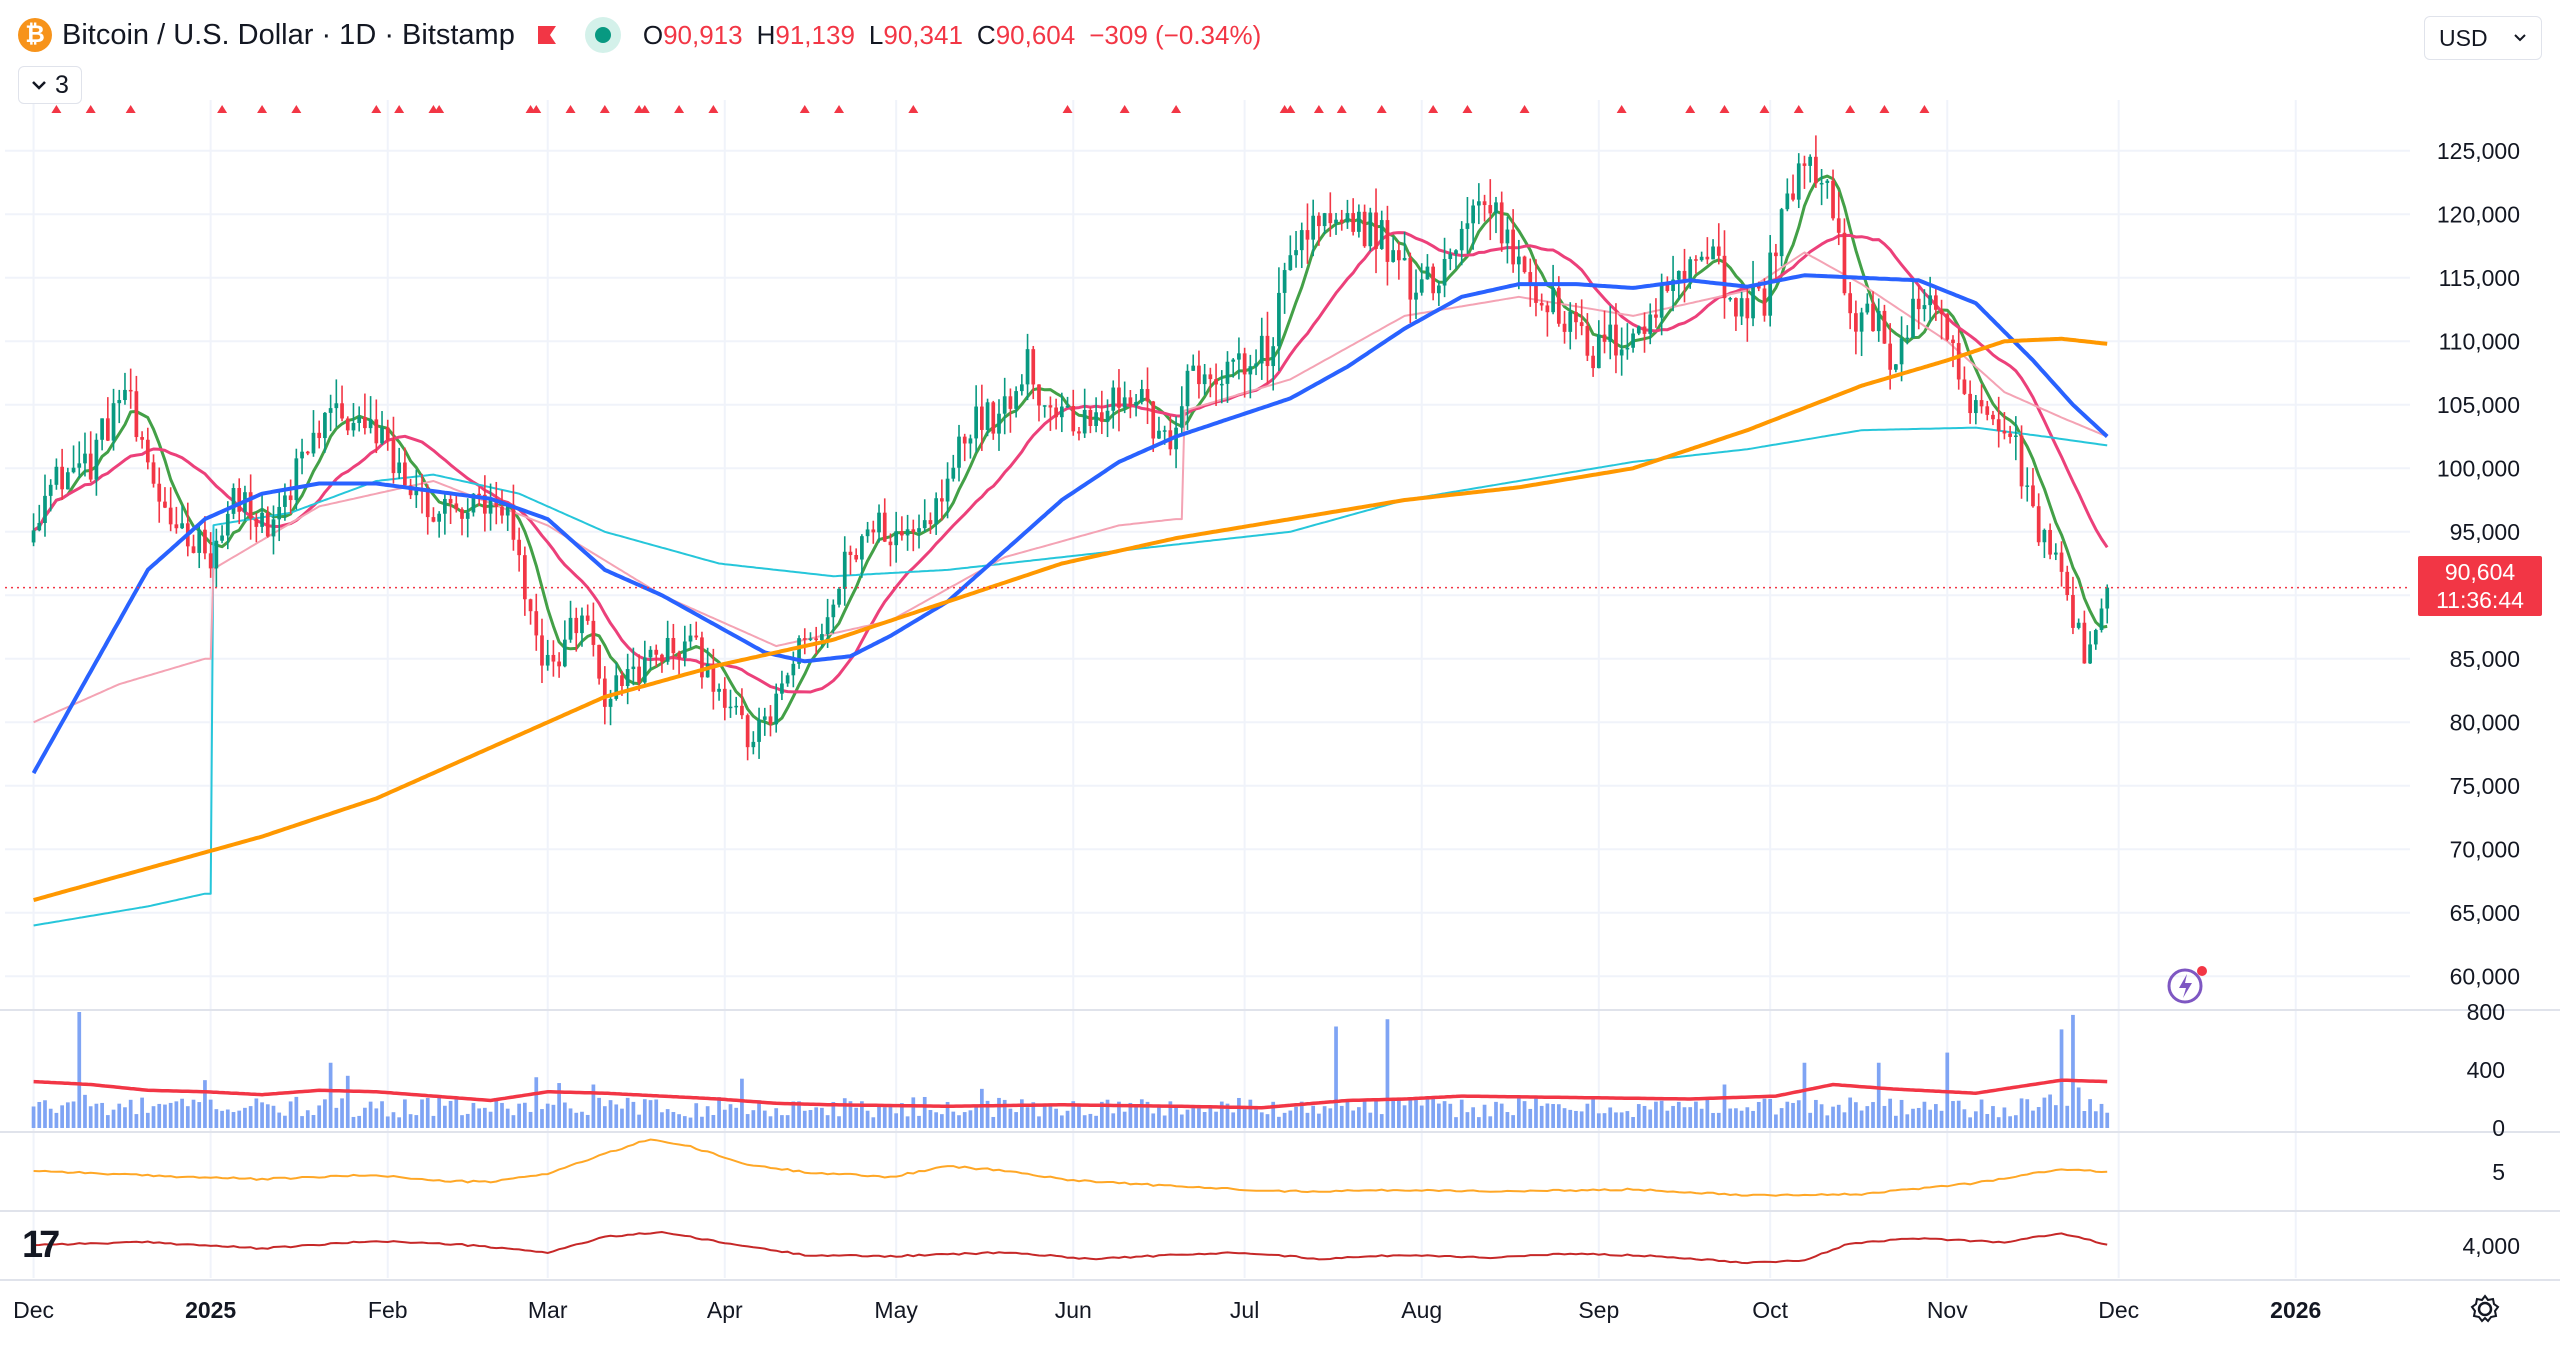 Image resolution: width=2560 pixels, height=1350 pixels. Describe the element at coordinates (2485, 786) in the screenshot. I see `price-axis-label: 75,000` at that location.